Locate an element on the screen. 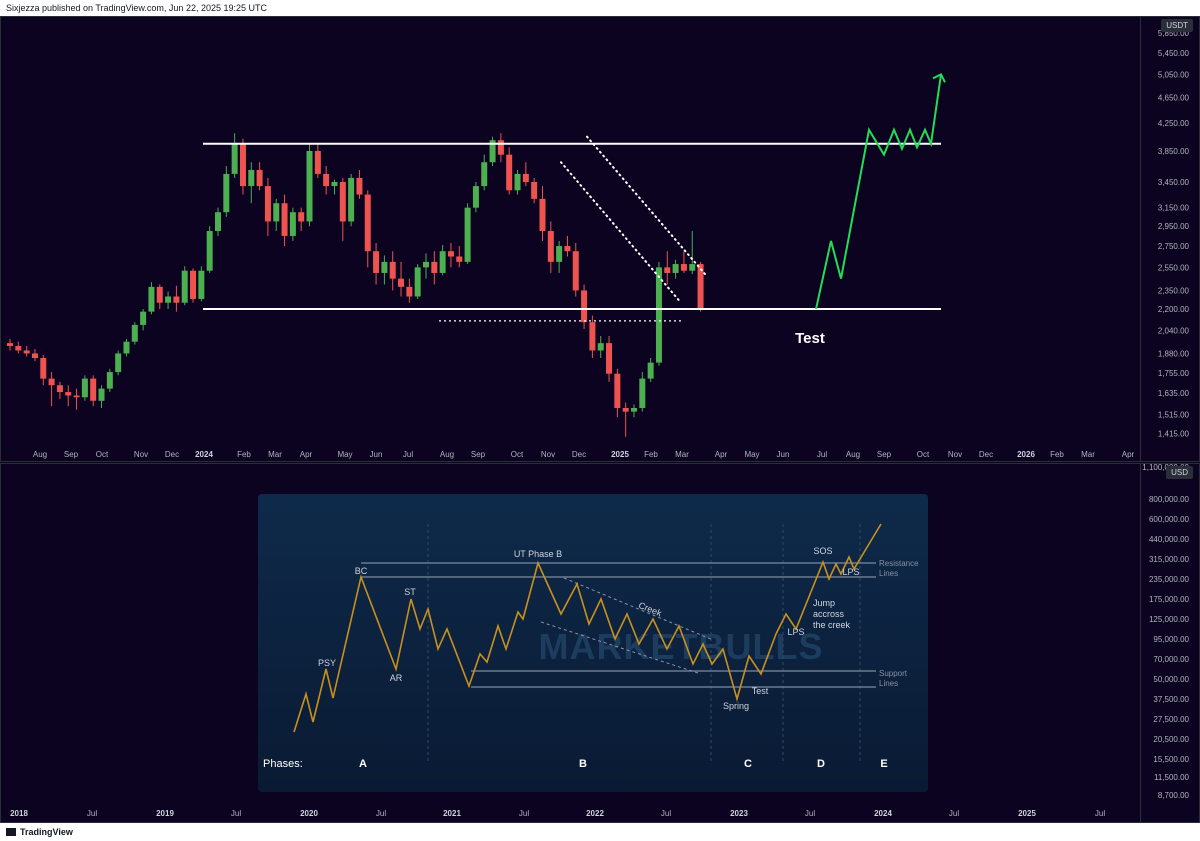  x-tick-label: Dec is located at coordinates (172, 454).